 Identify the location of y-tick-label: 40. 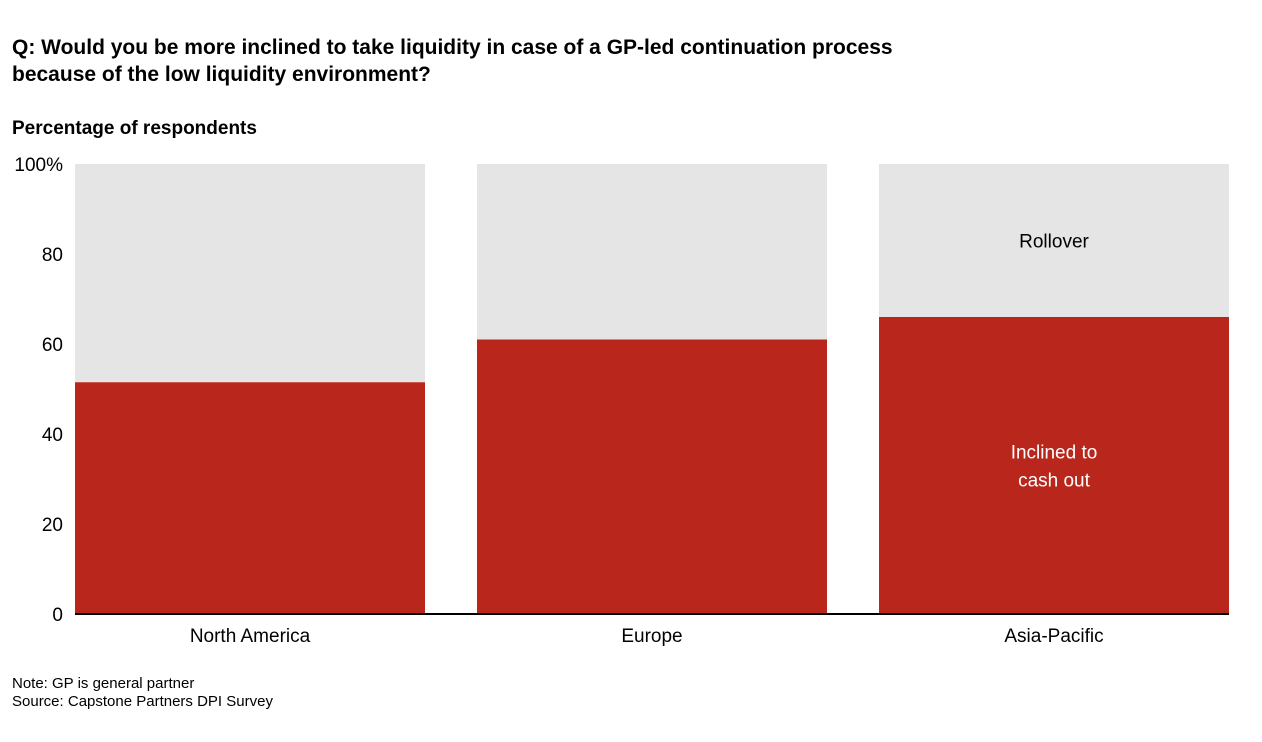
(52, 435).